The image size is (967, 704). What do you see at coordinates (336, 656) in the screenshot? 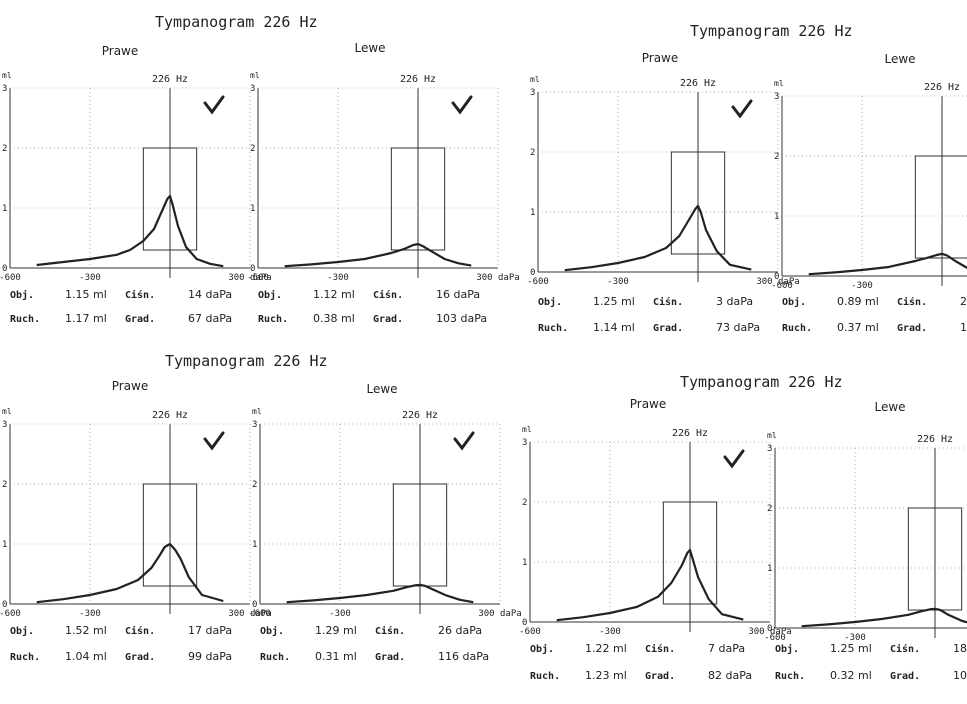
I see `ruch-value: 0.31 ml` at bounding box center [336, 656].